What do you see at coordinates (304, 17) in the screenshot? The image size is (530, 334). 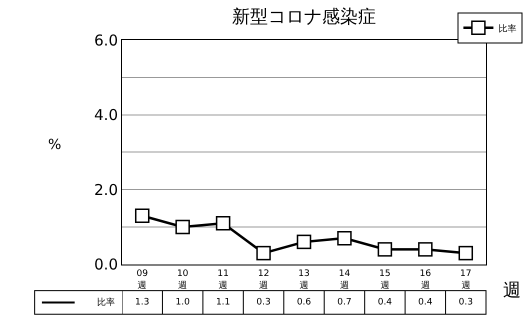 I see `chart-title: 新型コロナ感染症` at bounding box center [304, 17].